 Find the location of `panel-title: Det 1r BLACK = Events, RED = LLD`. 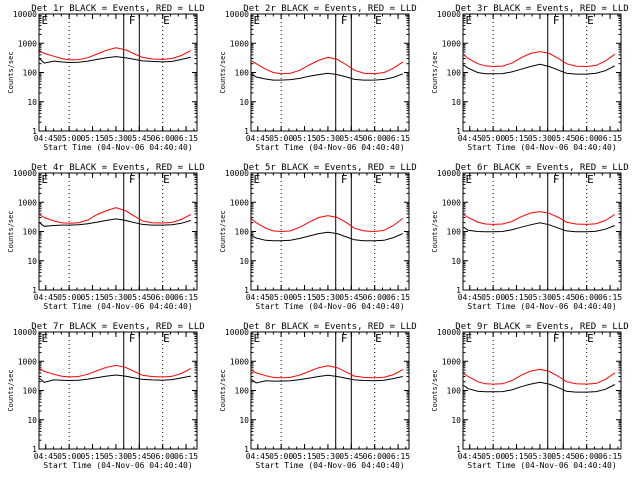

panel-title: Det 1r BLACK = Events, RED = LLD is located at coordinates (117, 9).